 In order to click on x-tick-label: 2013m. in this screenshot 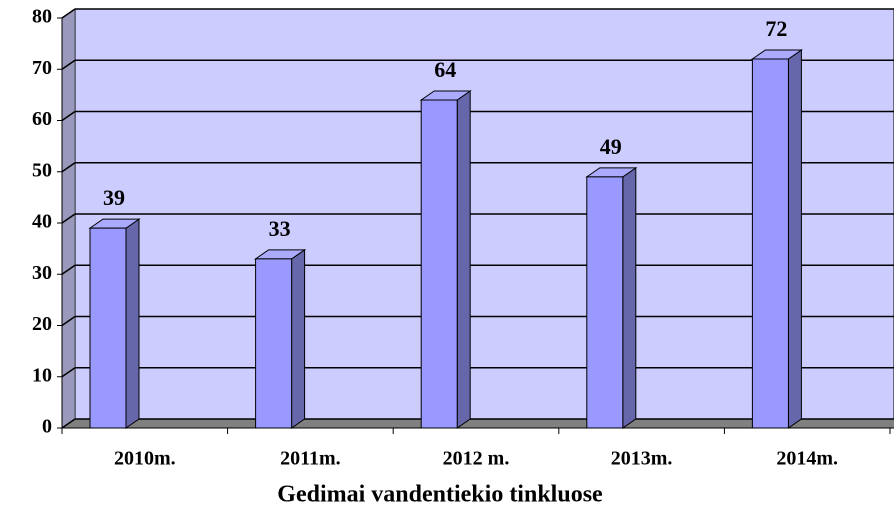, I will do `click(642, 459)`.